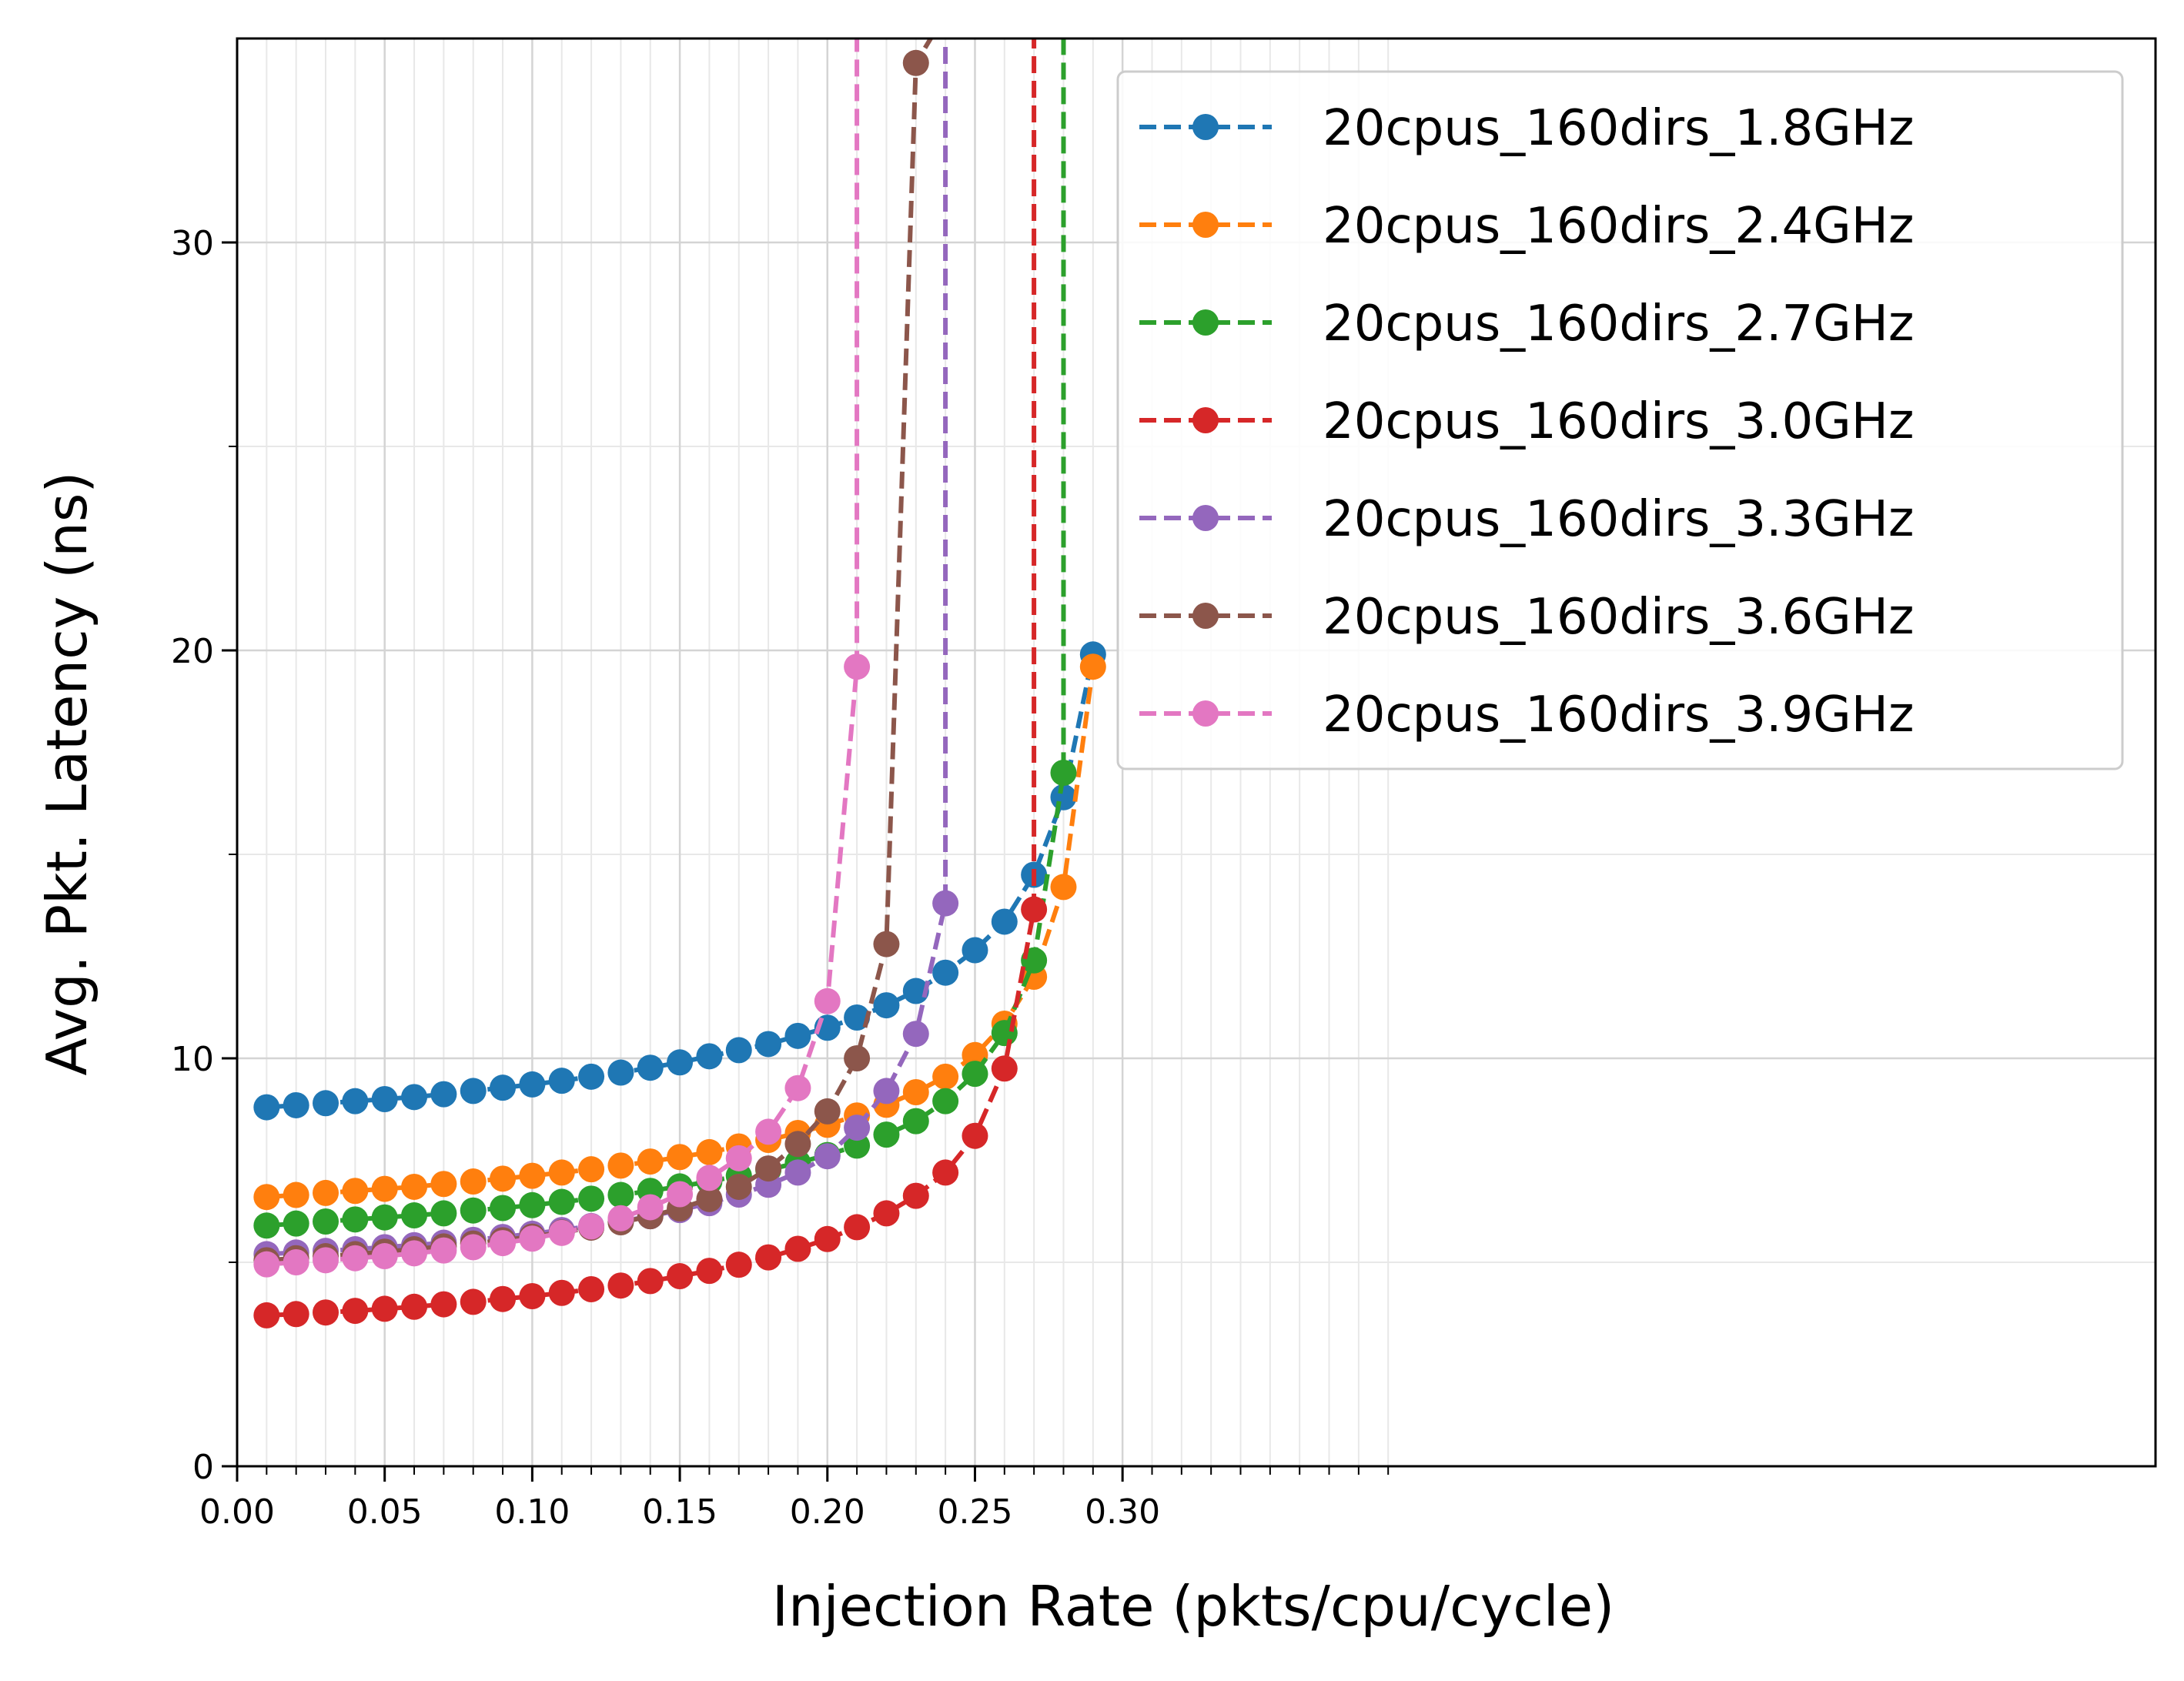 The height and width of the screenshot is (1681, 2184). What do you see at coordinates (532, 1512) in the screenshot?
I see `x-tick-label: 0.10` at bounding box center [532, 1512].